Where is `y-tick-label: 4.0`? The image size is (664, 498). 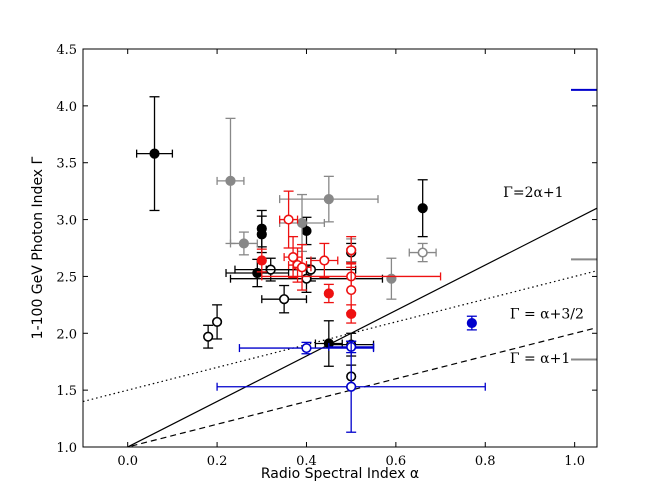
y-tick-label: 4.0 is located at coordinates (66, 107).